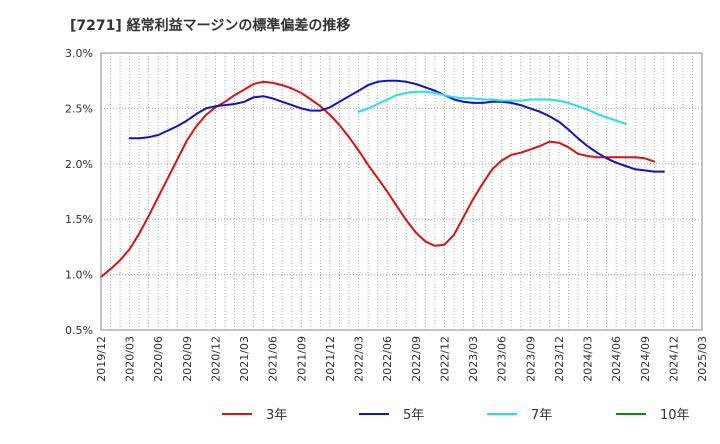 The height and width of the screenshot is (444, 720). Describe the element at coordinates (588, 359) in the screenshot. I see `x-tick-label: 2024/03` at that location.